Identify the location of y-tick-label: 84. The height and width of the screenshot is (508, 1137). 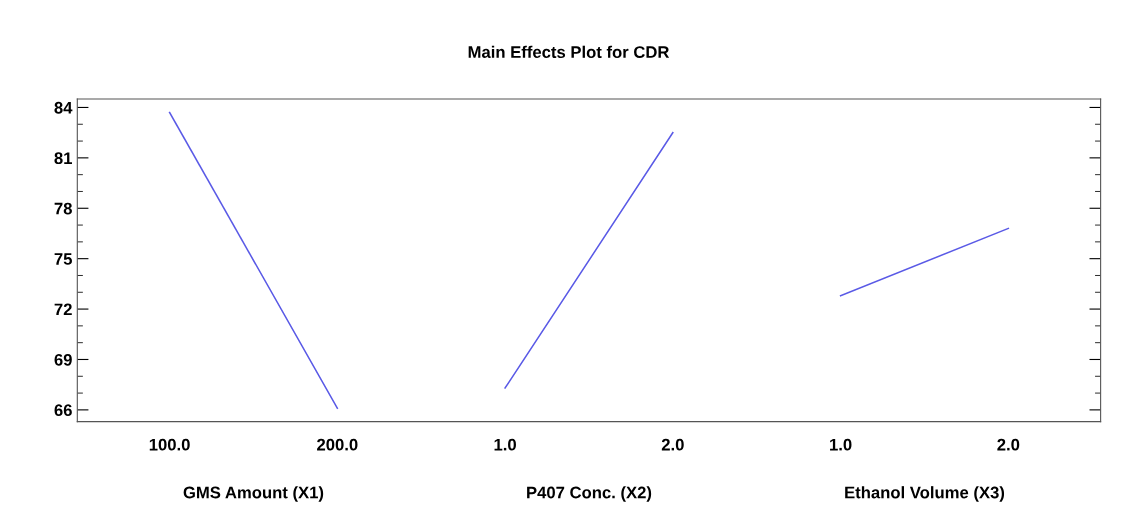
(63, 107).